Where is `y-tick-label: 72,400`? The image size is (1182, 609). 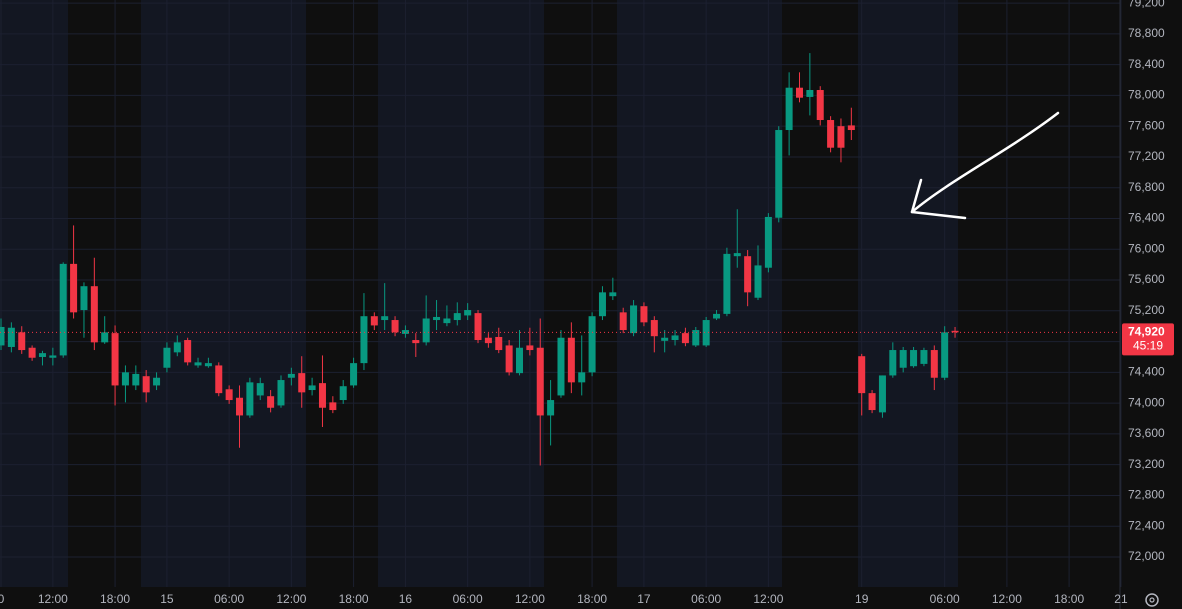
y-tick-label: 72,400 is located at coordinates (1146, 525).